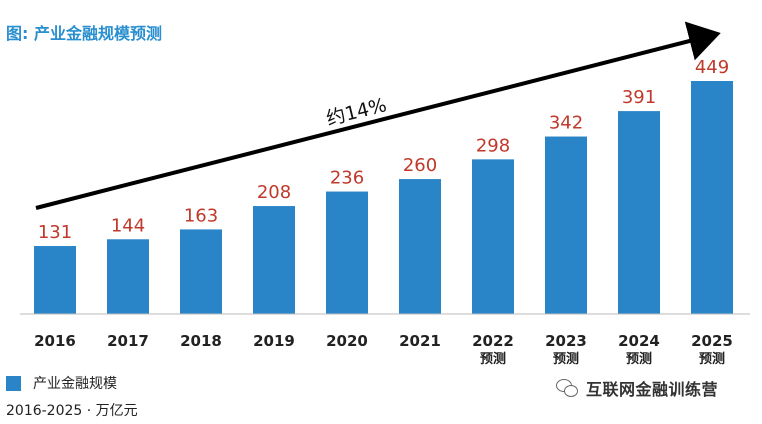  Describe the element at coordinates (566, 123) in the screenshot. I see `value-label: 342` at that location.